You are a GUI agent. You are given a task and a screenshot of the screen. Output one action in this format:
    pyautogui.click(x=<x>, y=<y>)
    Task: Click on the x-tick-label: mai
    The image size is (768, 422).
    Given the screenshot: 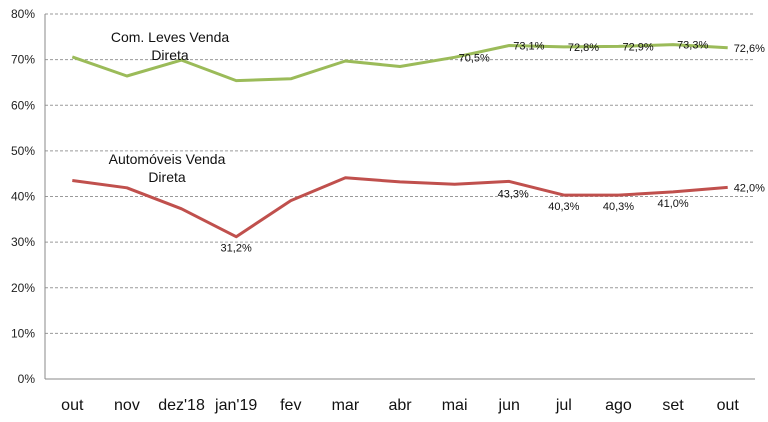 What is the action you would take?
    pyautogui.click(x=455, y=405)
    